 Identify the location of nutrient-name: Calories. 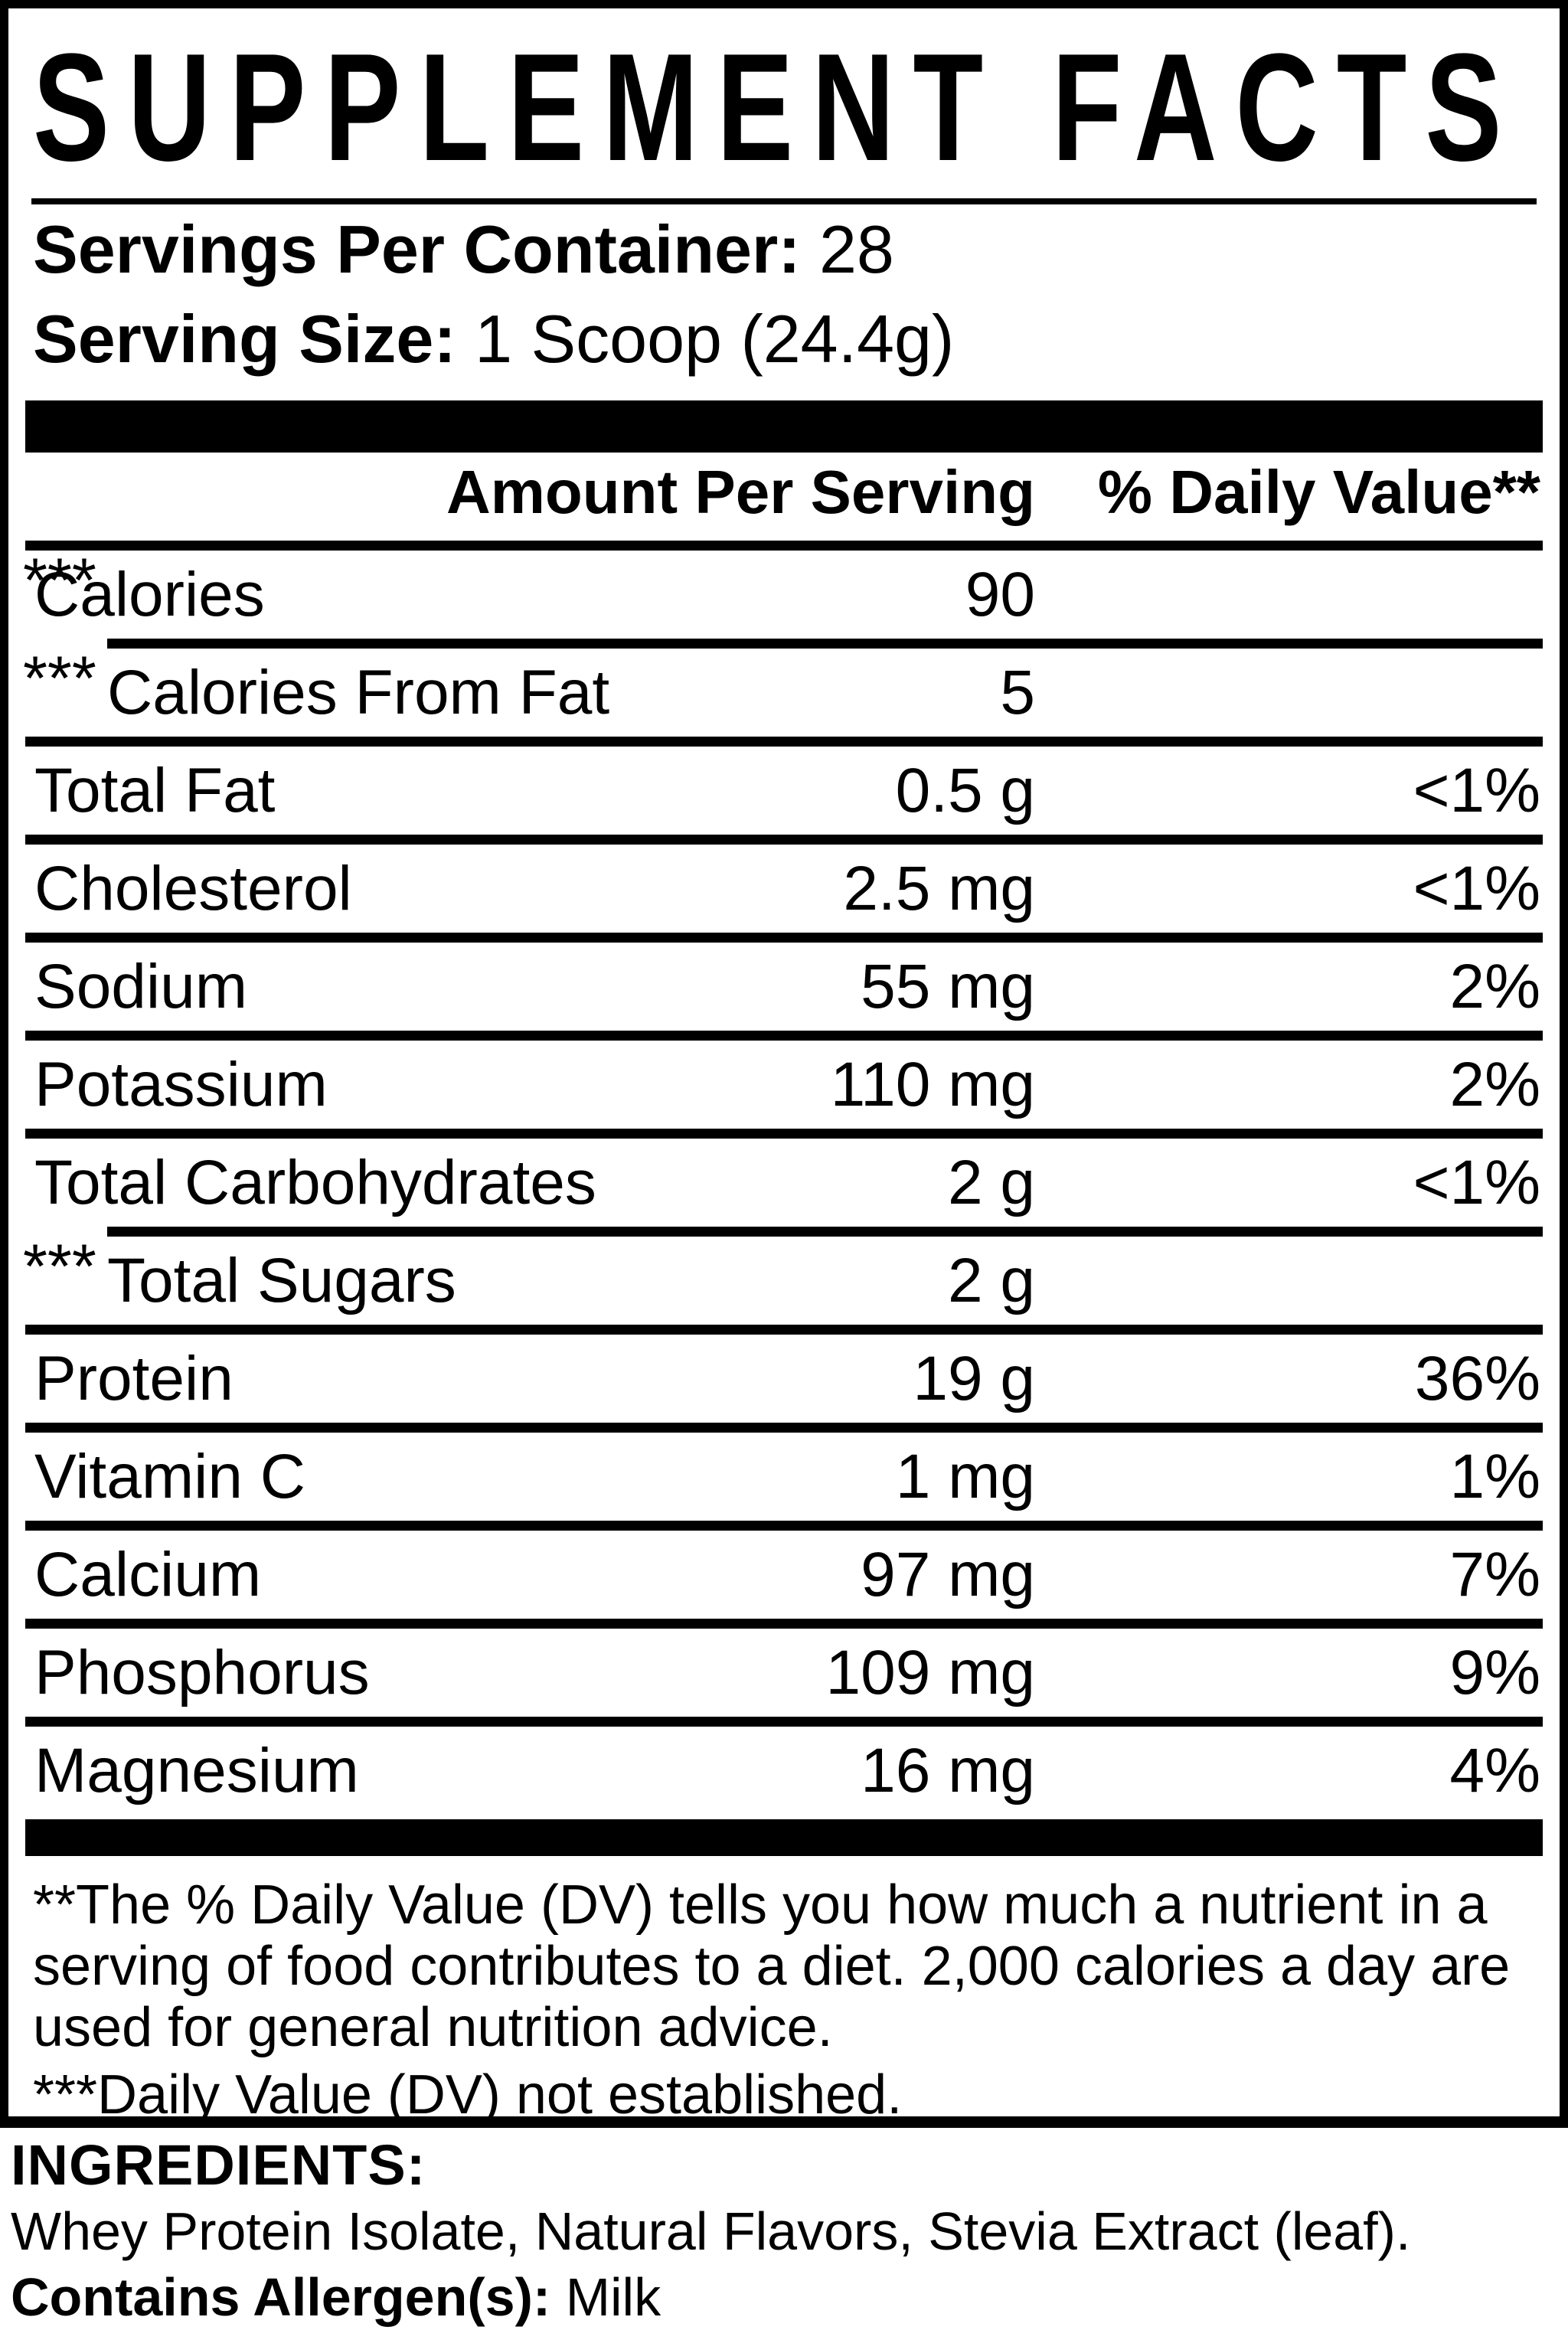
(149, 594).